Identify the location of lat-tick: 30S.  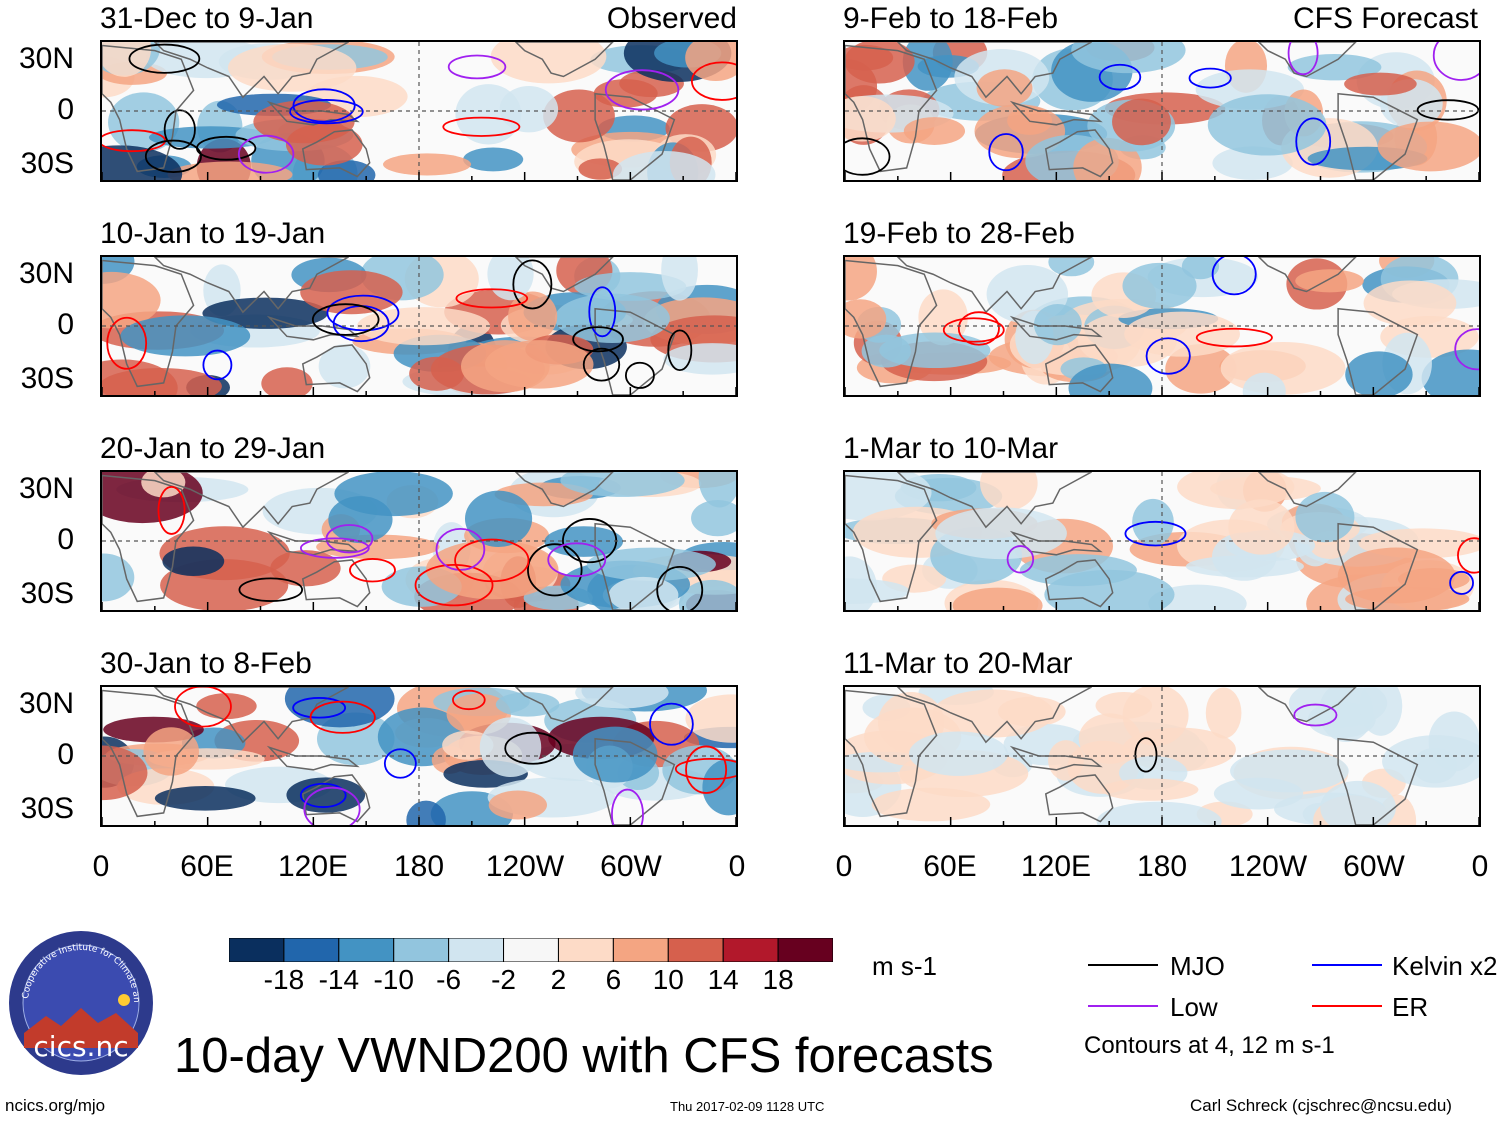
(47, 593).